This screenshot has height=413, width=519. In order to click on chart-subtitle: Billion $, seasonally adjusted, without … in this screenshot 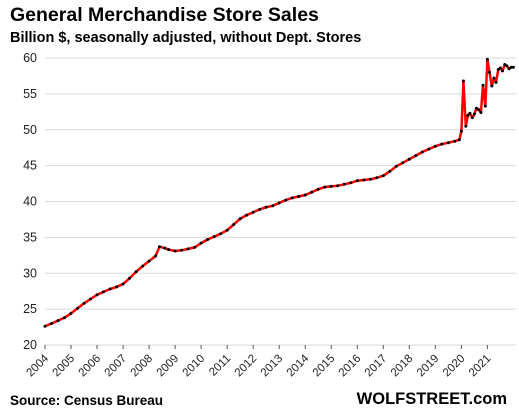, I will do `click(186, 38)`.